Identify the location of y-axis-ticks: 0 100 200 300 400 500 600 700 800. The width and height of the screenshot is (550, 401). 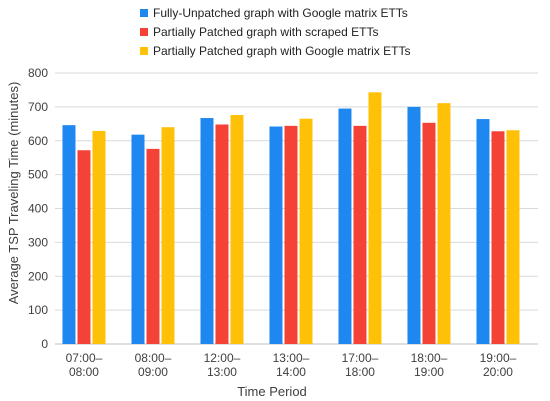
(38, 208).